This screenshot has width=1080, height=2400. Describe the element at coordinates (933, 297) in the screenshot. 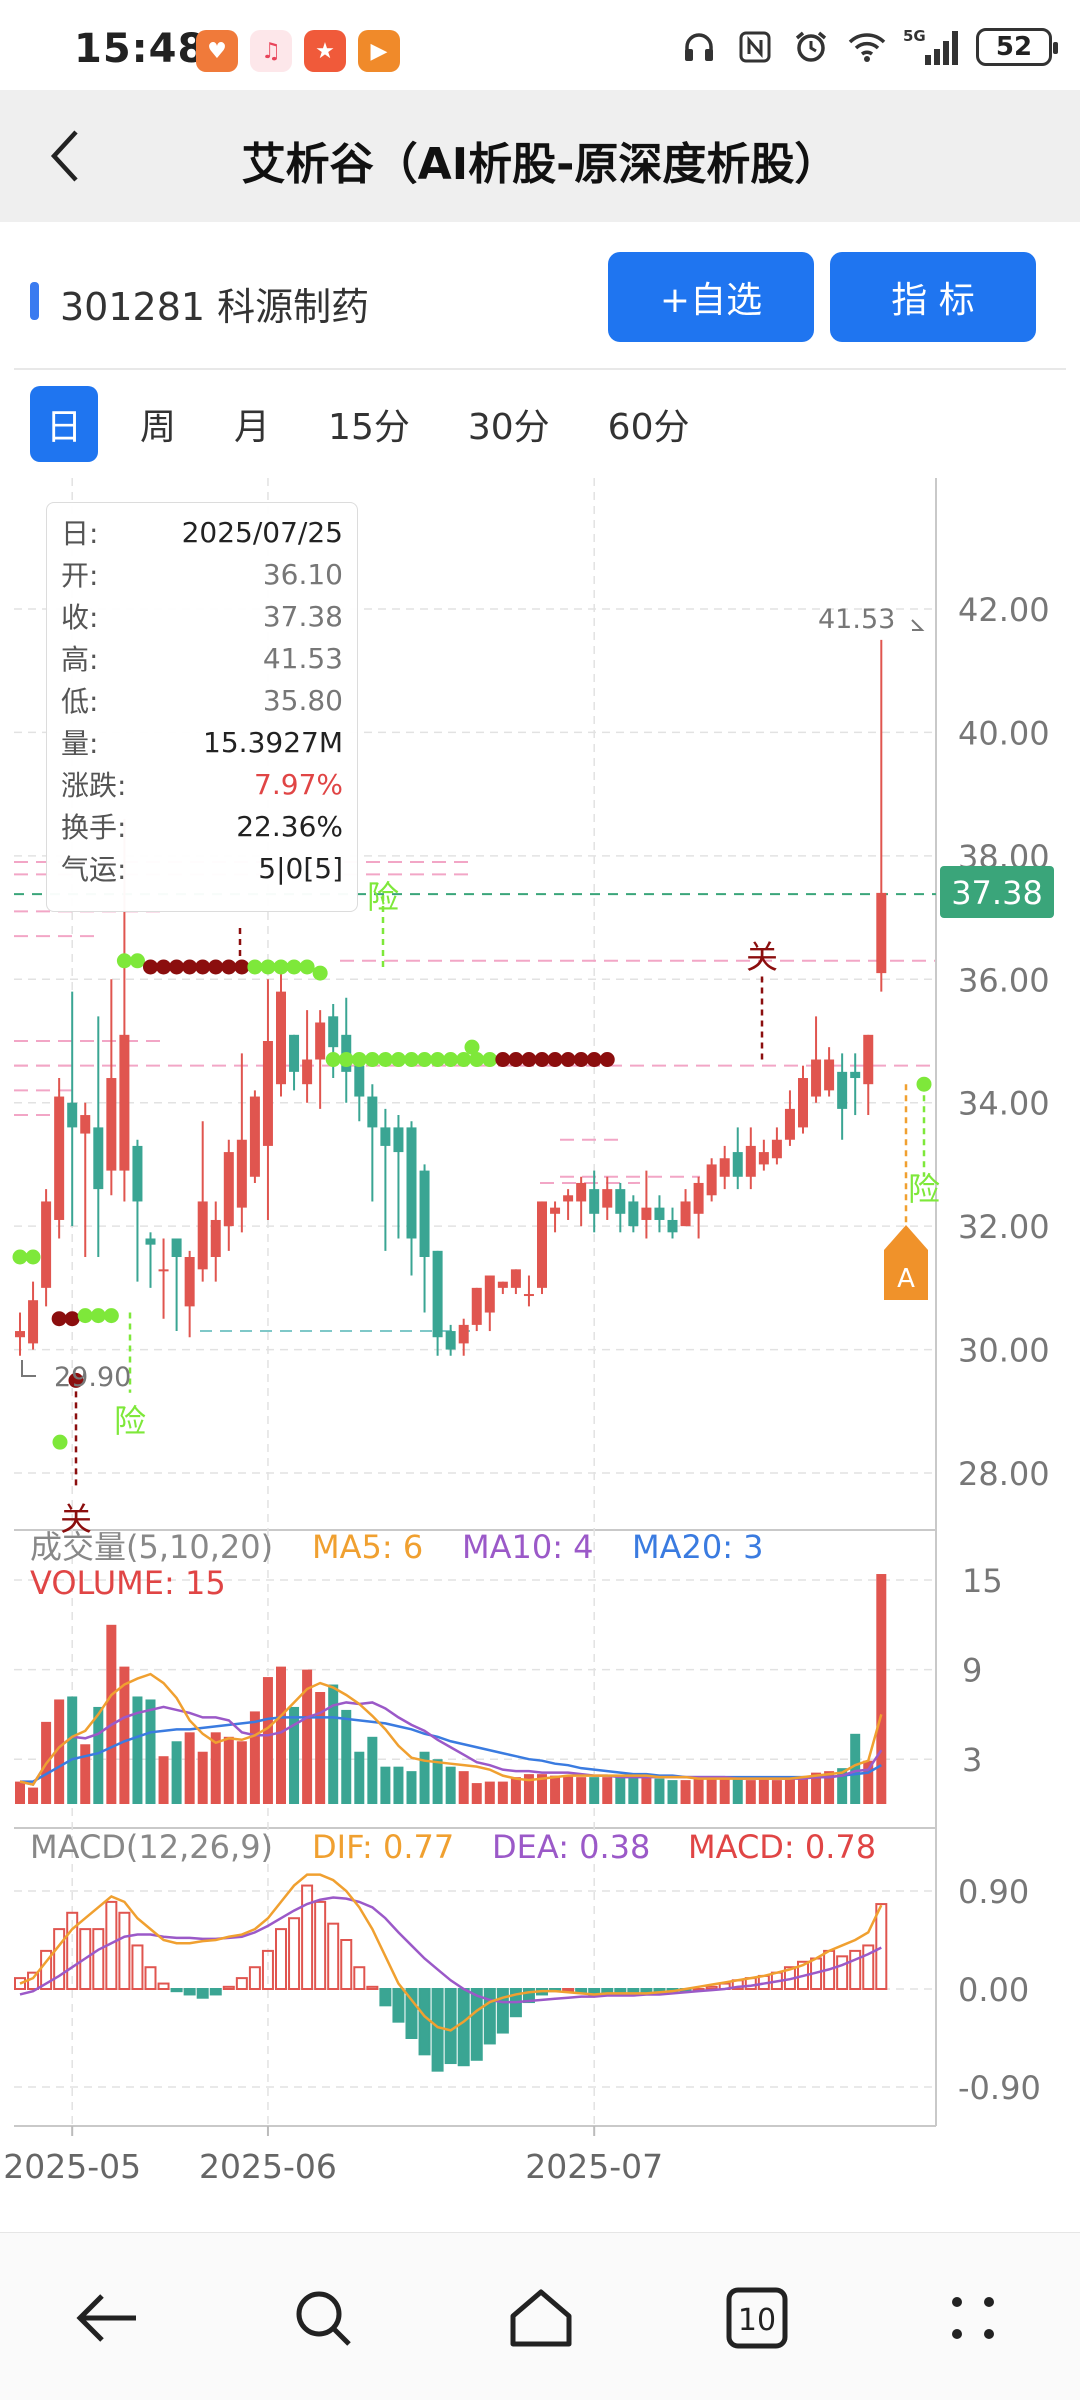

I see `indicator-button: 指 标` at that location.